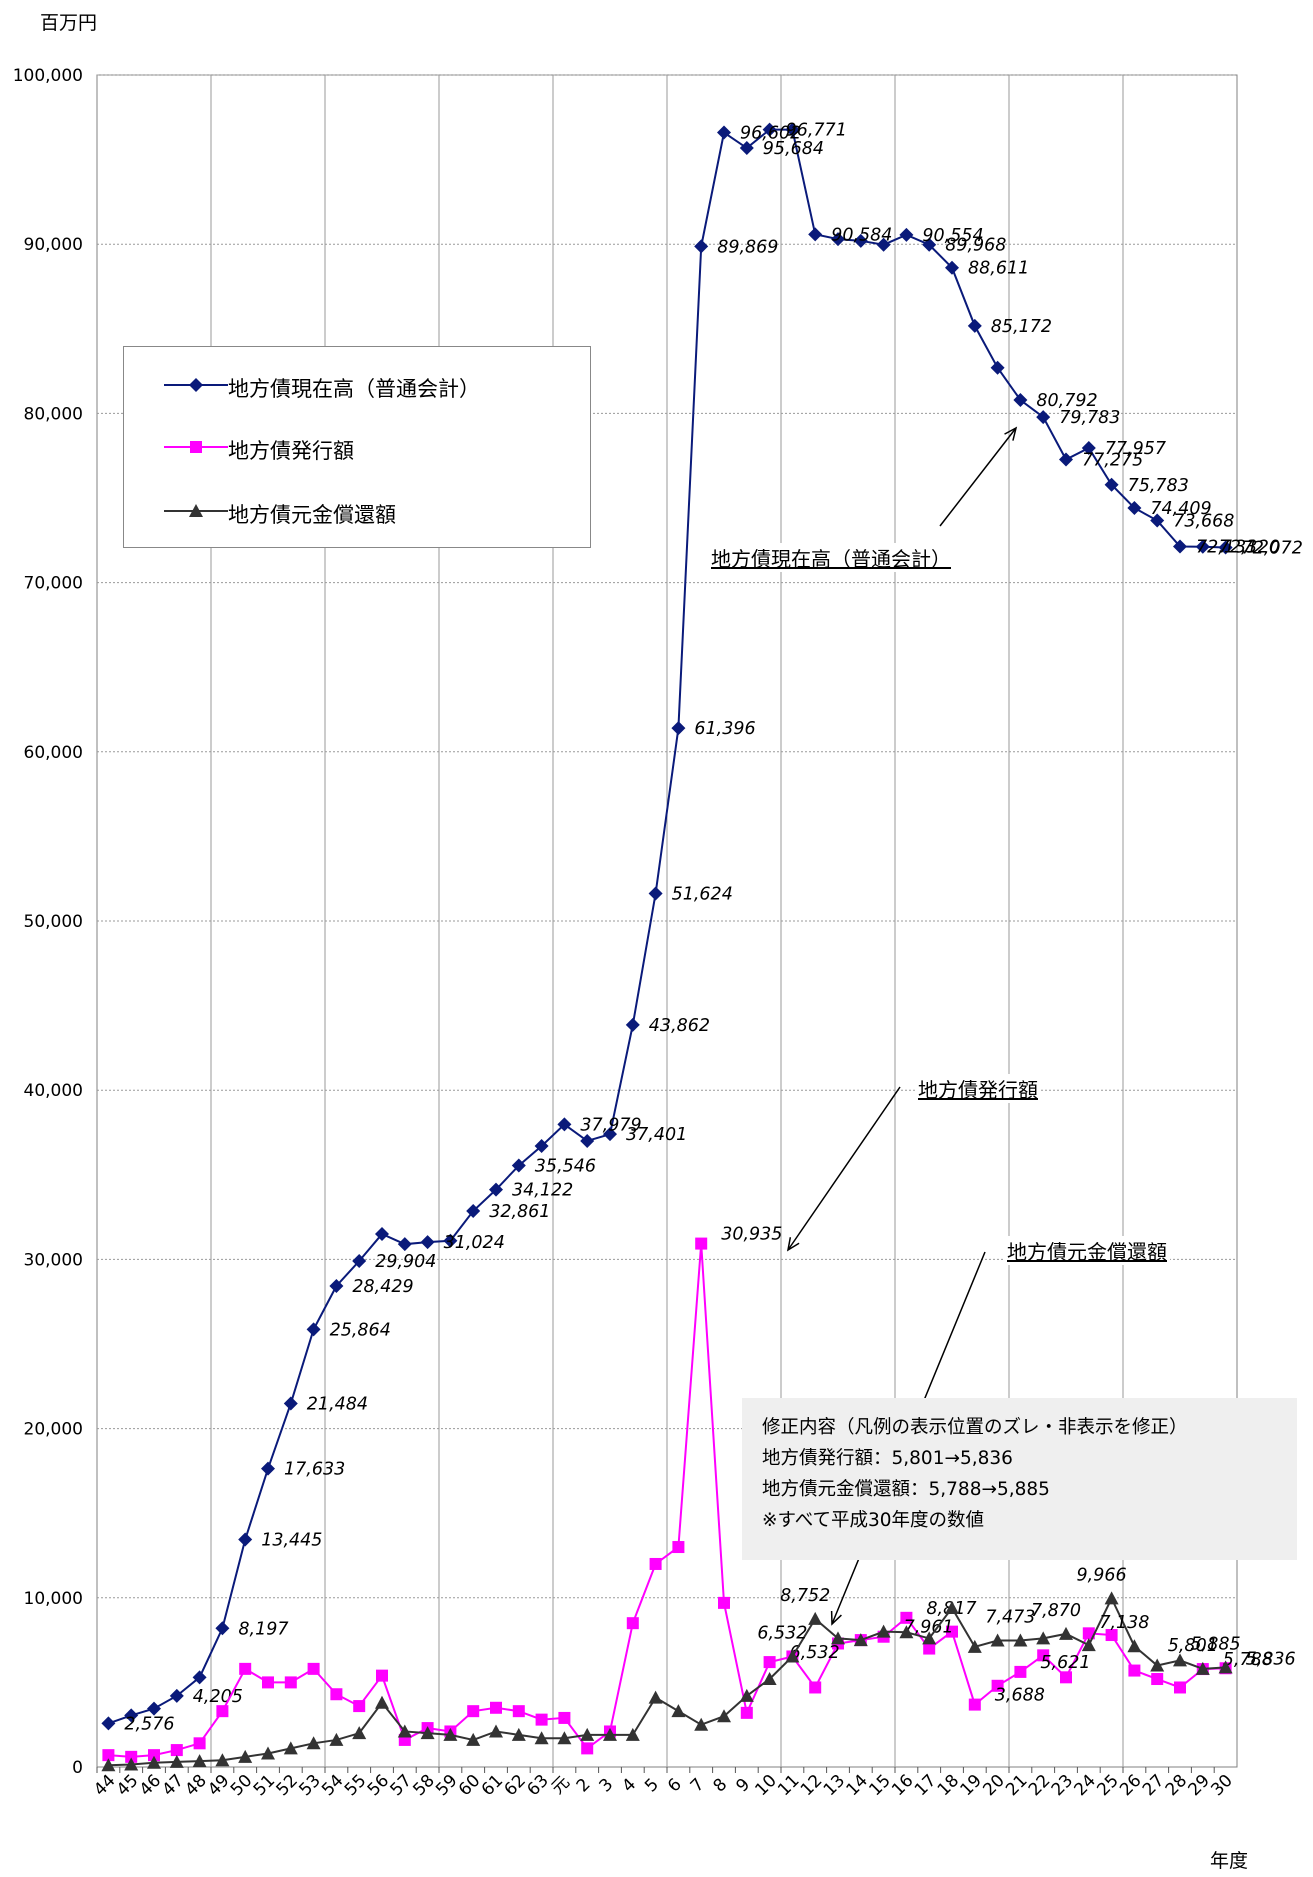 The image size is (1313, 1877). I want to click on legend-label-issued: 地方債発行額, so click(291, 451).